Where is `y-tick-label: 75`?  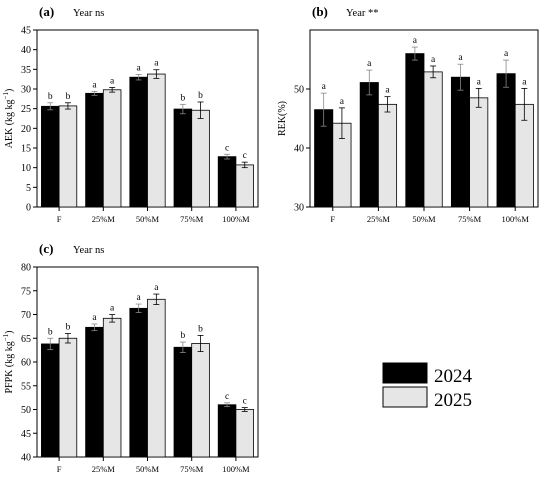 y-tick-label: 75 is located at coordinates (26, 291).